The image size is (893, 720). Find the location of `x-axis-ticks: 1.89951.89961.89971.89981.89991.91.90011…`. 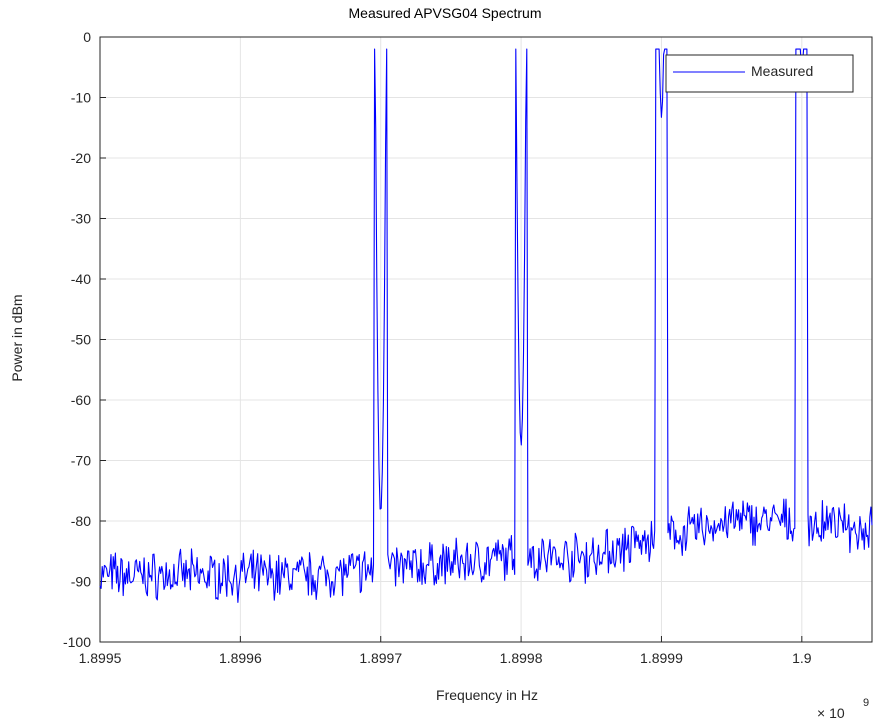

x-axis-ticks: 1.89951.89961.89971.89981.89991.91.90011… is located at coordinates (445, 651).